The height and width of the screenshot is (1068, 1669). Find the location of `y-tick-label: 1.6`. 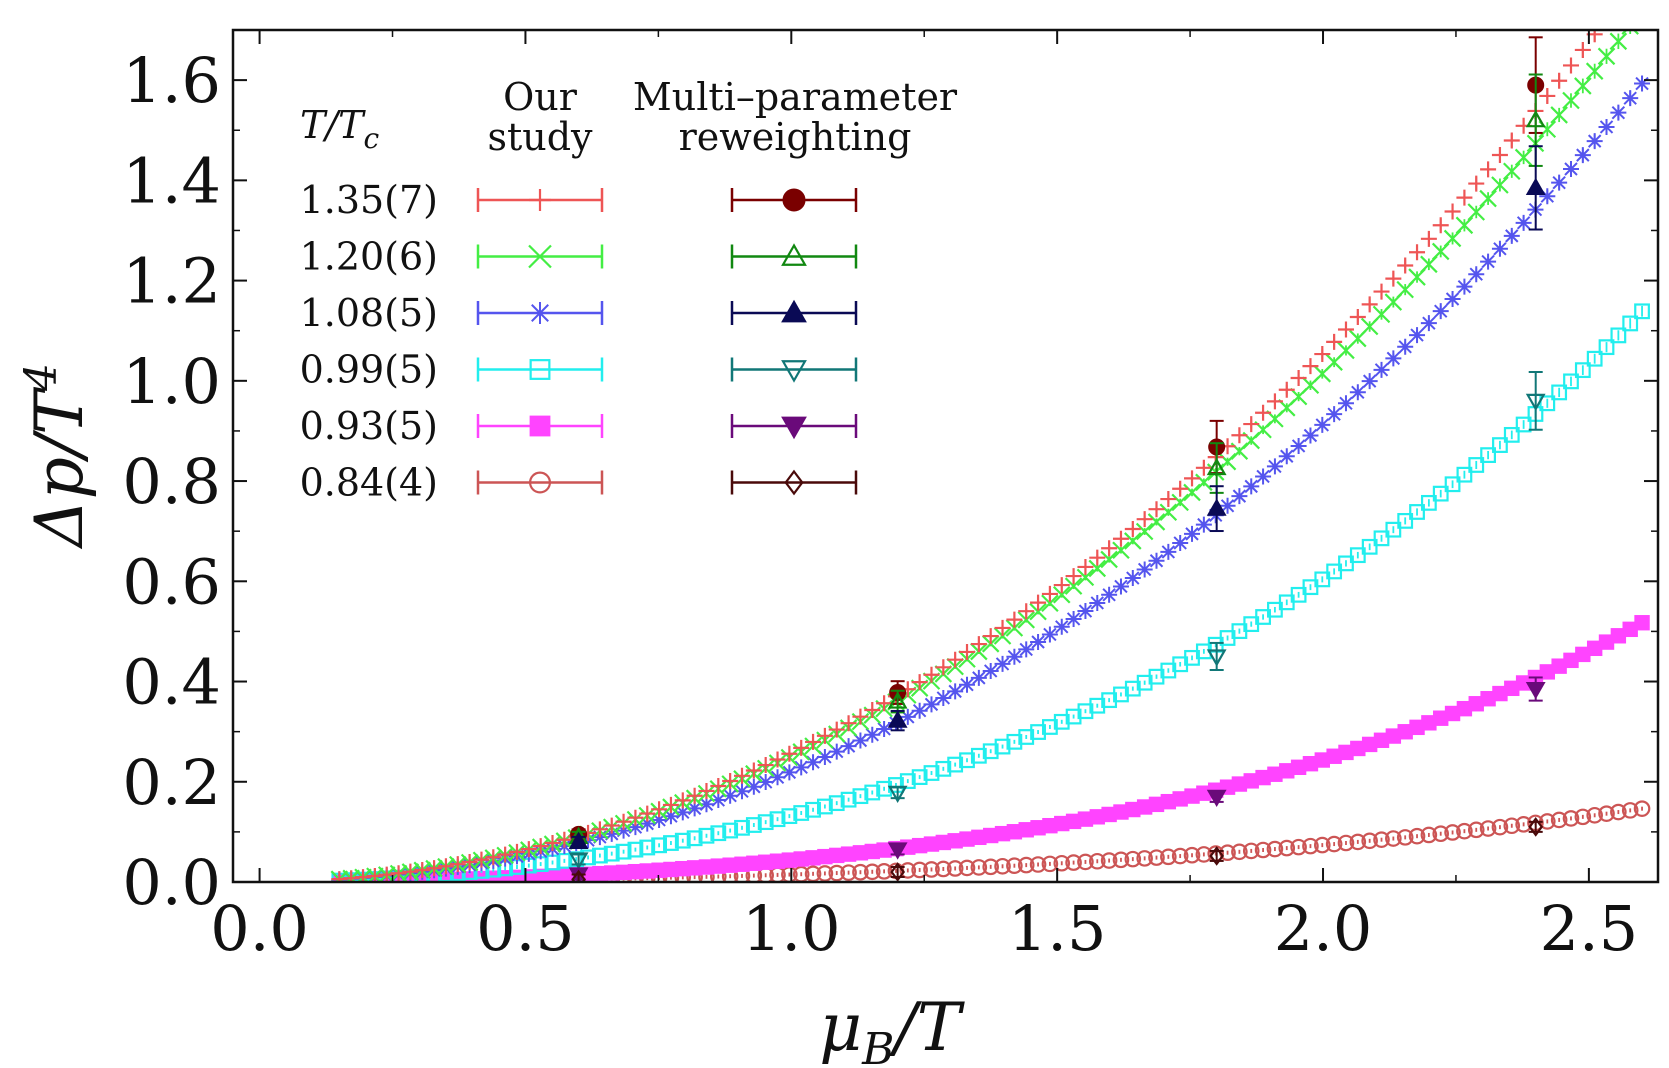

y-tick-label: 1.6 is located at coordinates (171, 80).